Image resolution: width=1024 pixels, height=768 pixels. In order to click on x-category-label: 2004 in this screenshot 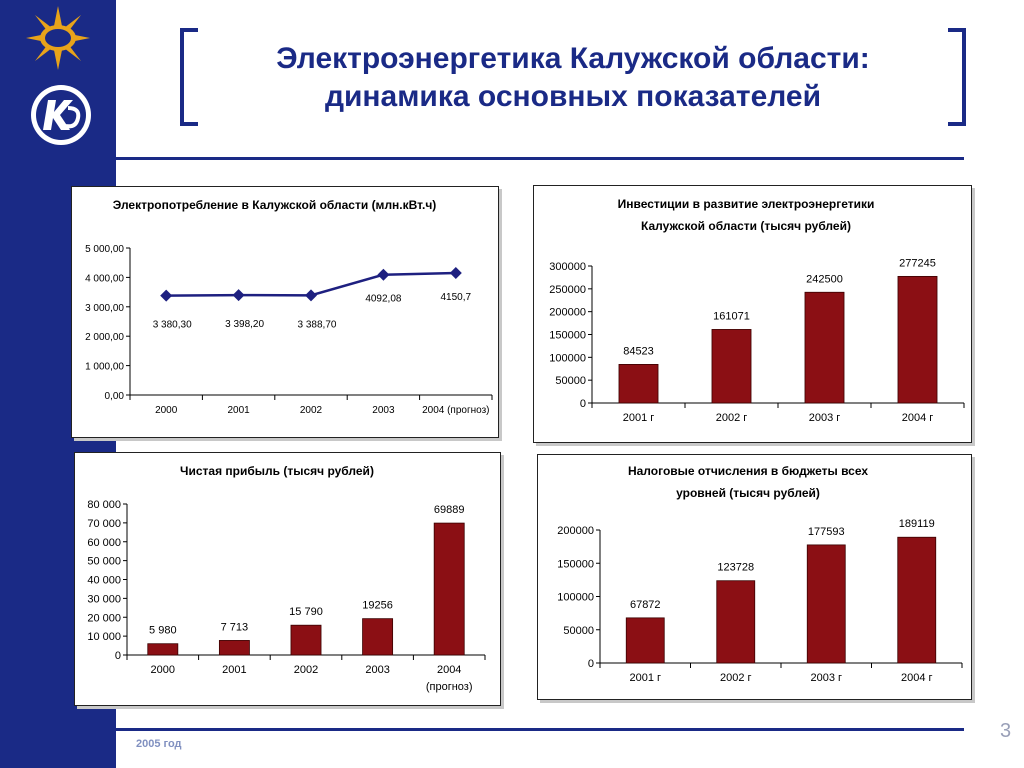, I will do `click(449, 670)`.